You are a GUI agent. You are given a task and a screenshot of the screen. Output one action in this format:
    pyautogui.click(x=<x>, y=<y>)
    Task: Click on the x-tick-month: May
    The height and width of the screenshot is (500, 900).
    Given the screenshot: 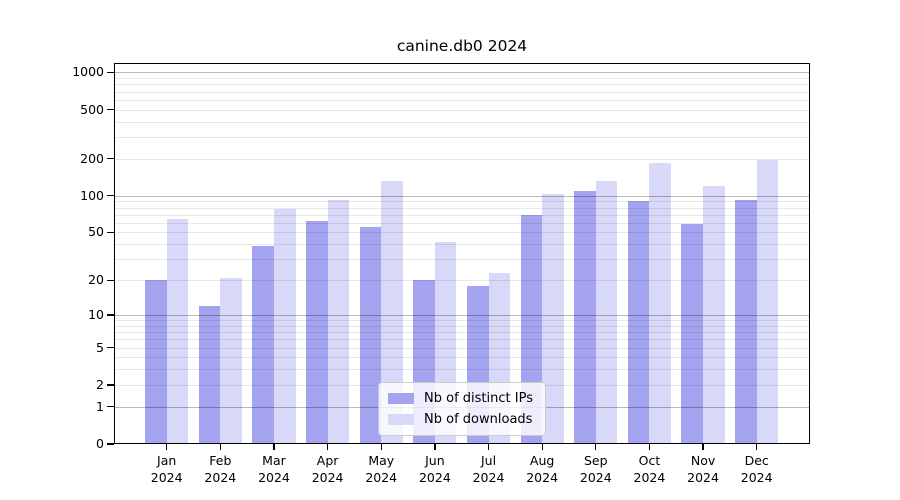 What is the action you would take?
    pyautogui.click(x=381, y=460)
    